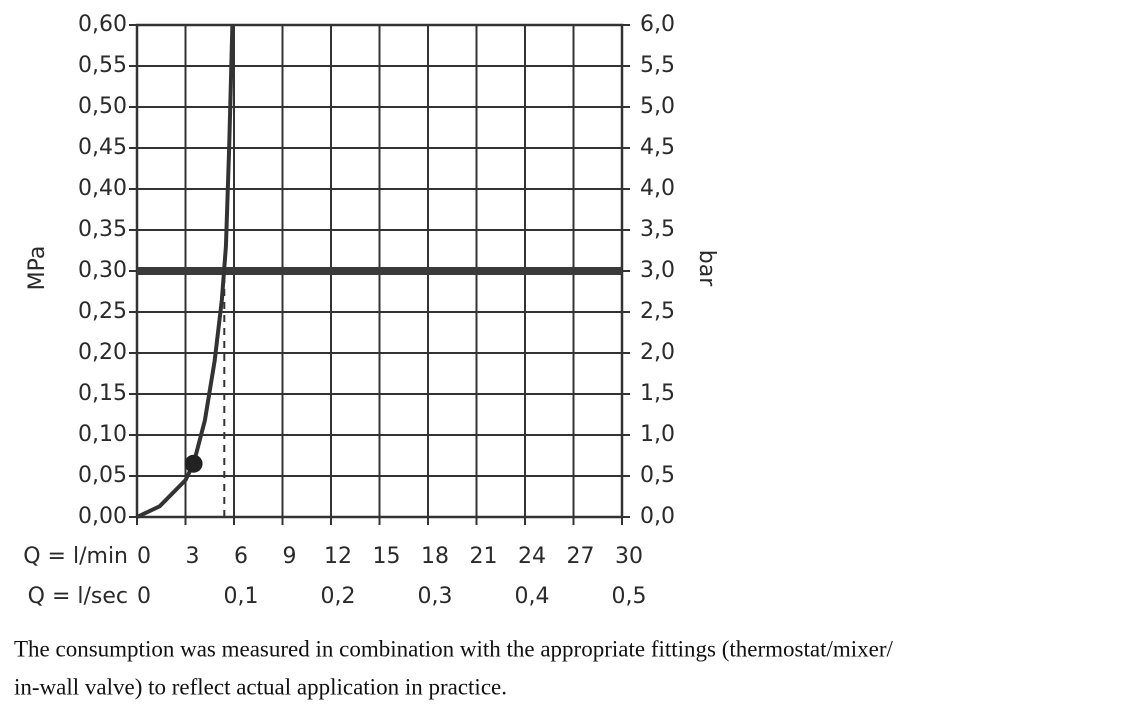 The width and height of the screenshot is (1140, 718). Describe the element at coordinates (657, 106) in the screenshot. I see `y2-tick-label: 5,0` at that location.